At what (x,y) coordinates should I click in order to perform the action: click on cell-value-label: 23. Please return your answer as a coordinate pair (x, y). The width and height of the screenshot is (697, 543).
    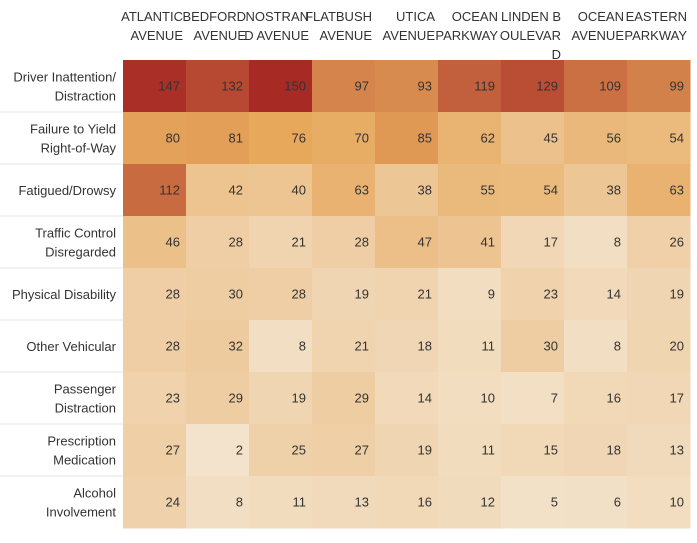
    Looking at the image, I should click on (551, 293).